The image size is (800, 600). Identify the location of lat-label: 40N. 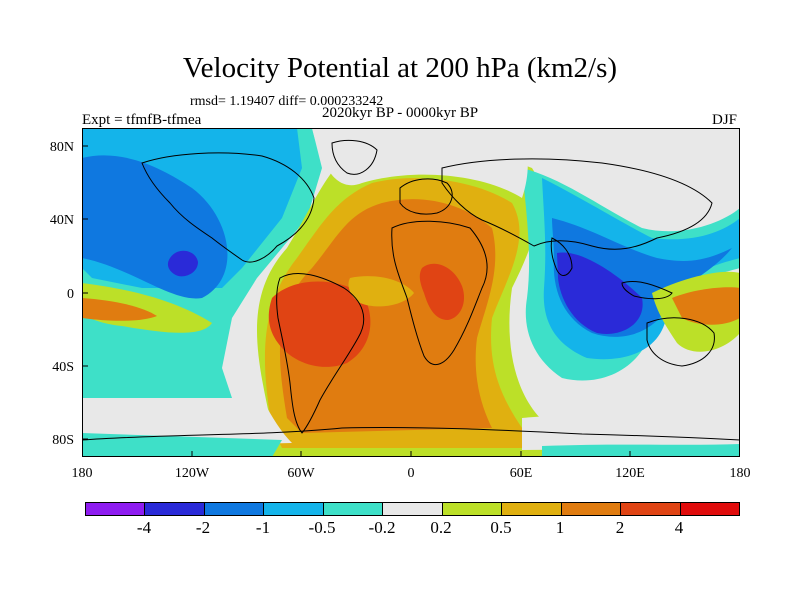
(61, 220).